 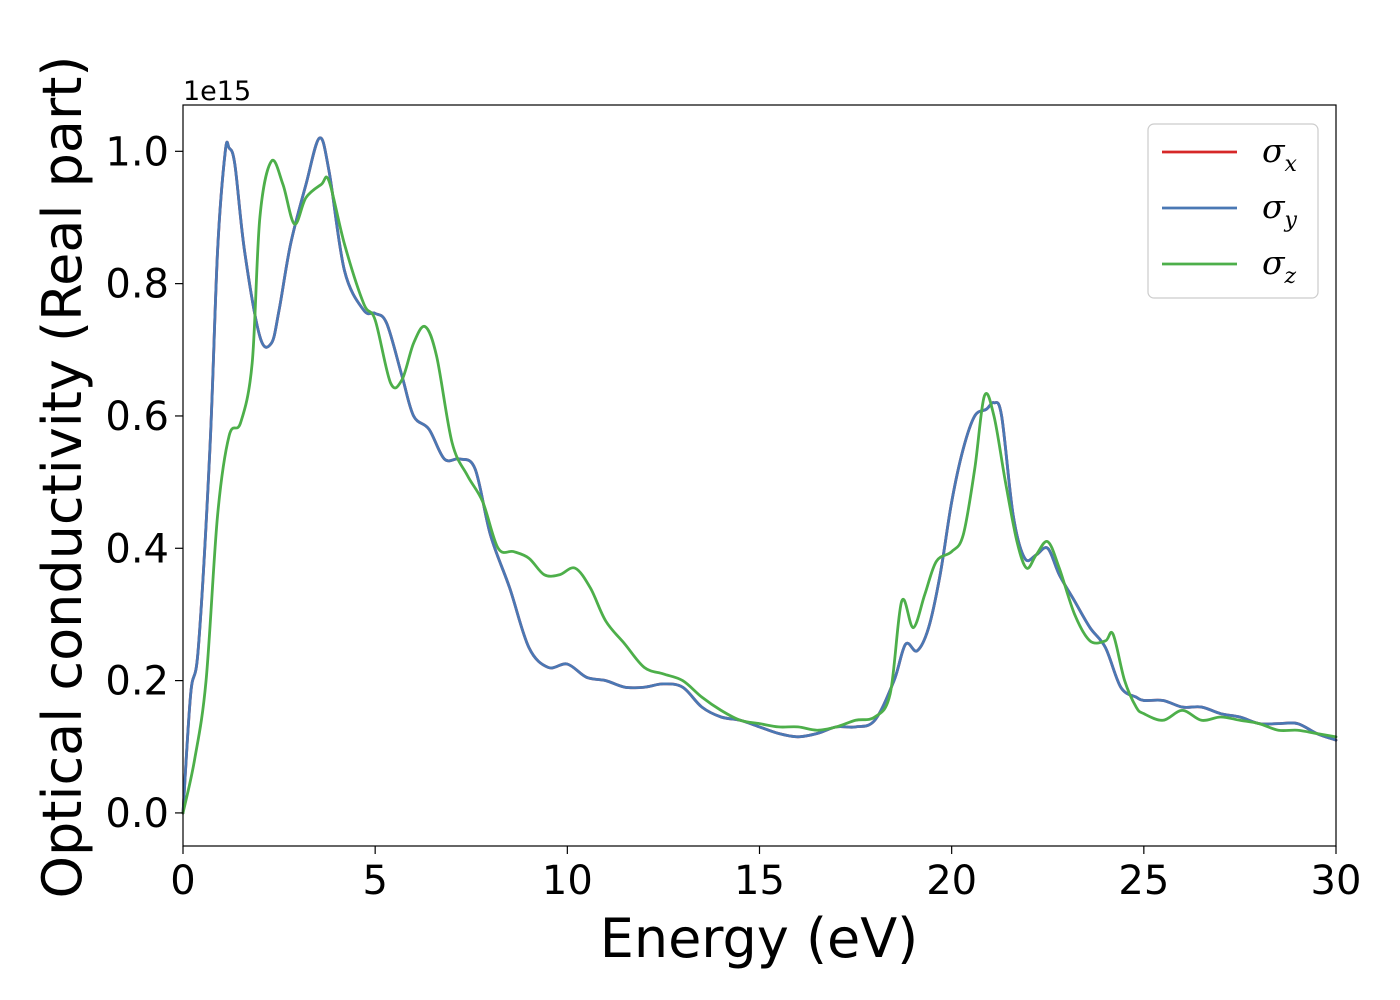 I want to click on y-tick-label: 0.2, so click(x=137, y=682).